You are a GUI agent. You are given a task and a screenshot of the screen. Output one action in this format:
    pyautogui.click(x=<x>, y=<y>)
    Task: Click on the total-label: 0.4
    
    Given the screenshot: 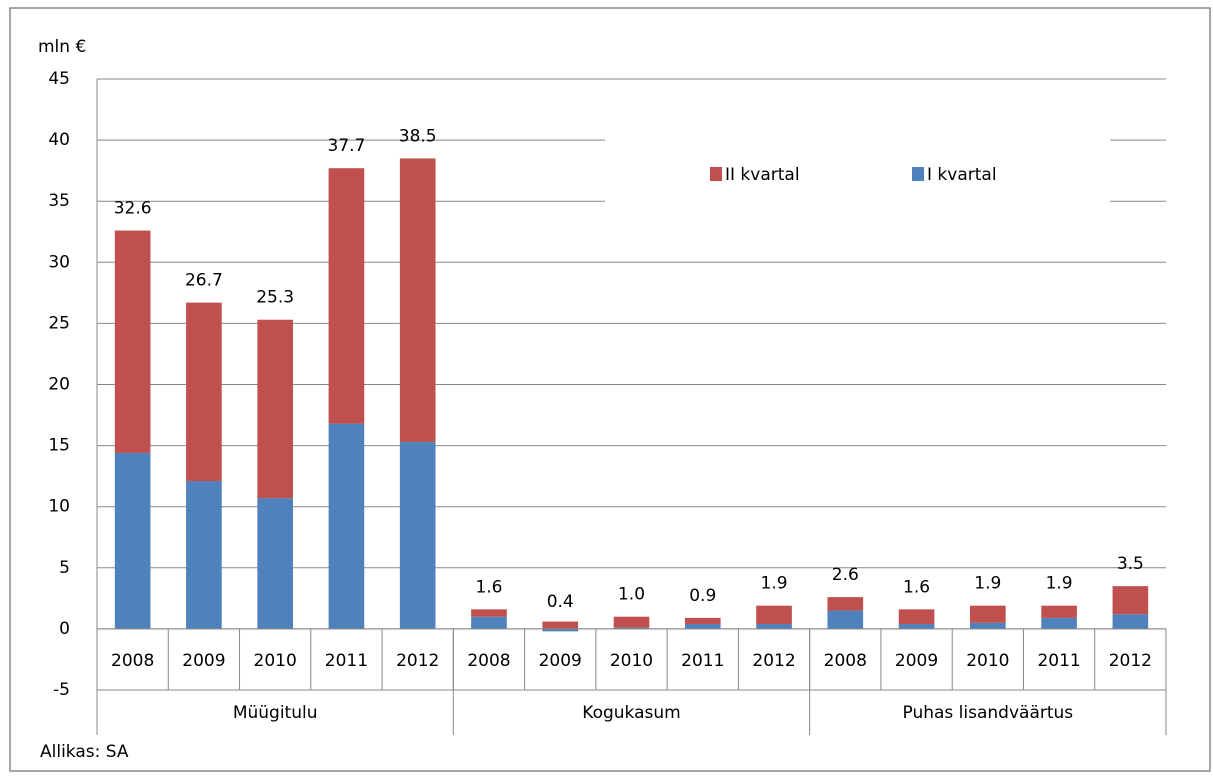 What is the action you would take?
    pyautogui.click(x=560, y=602)
    